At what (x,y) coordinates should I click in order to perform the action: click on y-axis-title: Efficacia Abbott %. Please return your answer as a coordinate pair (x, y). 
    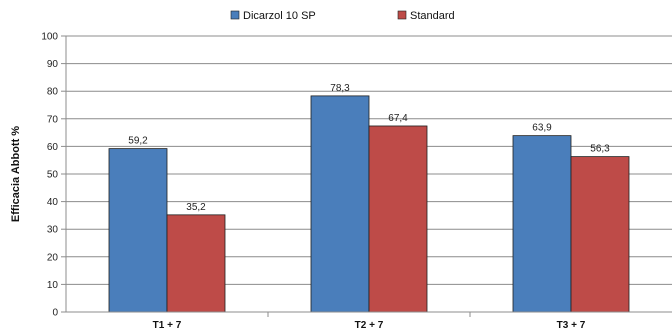
    Looking at the image, I should click on (16, 174).